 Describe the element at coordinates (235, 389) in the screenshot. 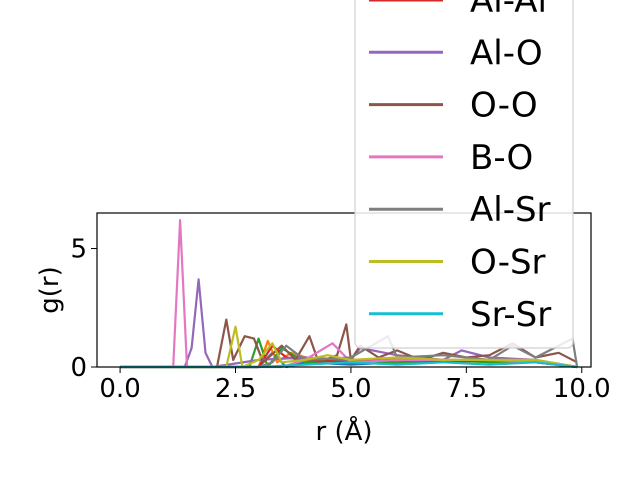

I see `x-tick-label: 2.5` at that location.